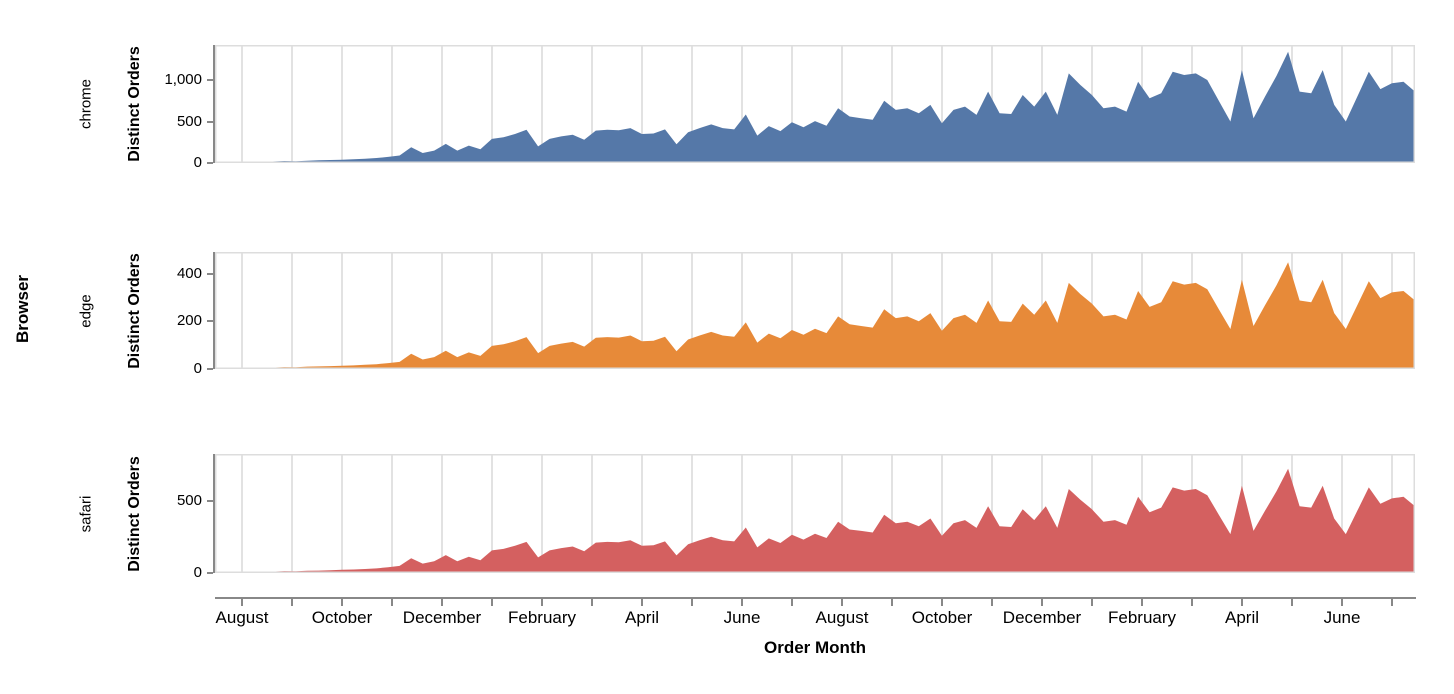 This screenshot has width=1454, height=694. Describe the element at coordinates (22, 309) in the screenshot. I see `facet-axis-title: Browser` at that location.